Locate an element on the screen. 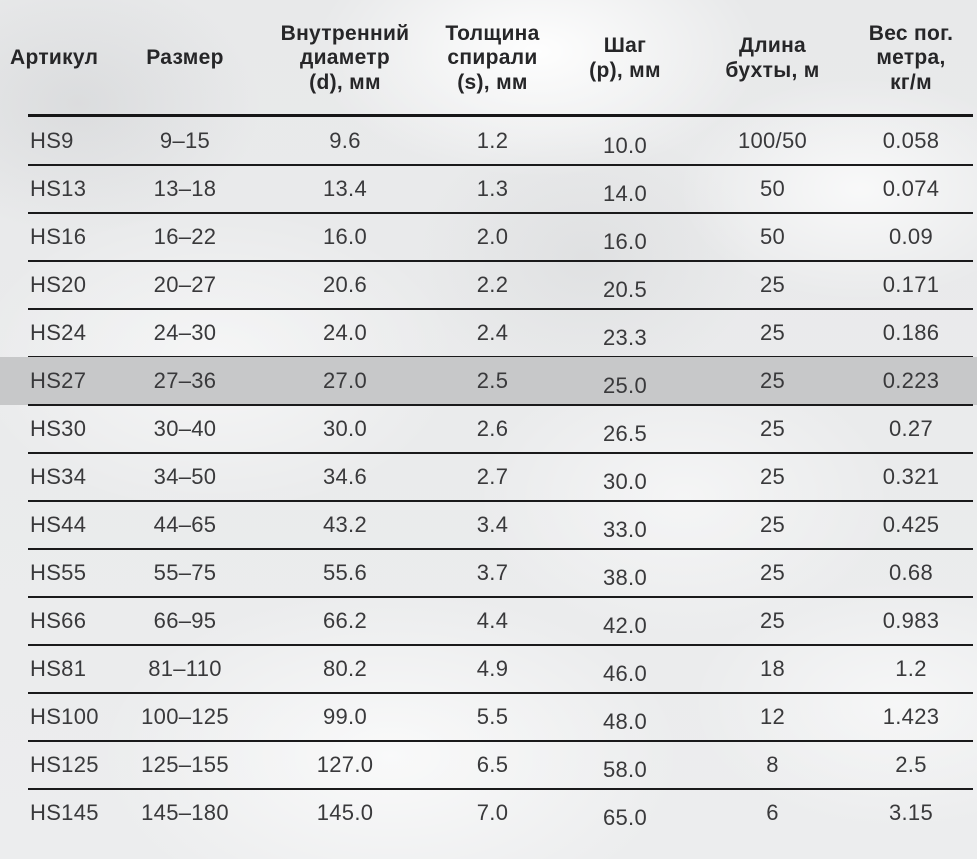  cell-inner-diameter: 127.0 is located at coordinates (345, 764).